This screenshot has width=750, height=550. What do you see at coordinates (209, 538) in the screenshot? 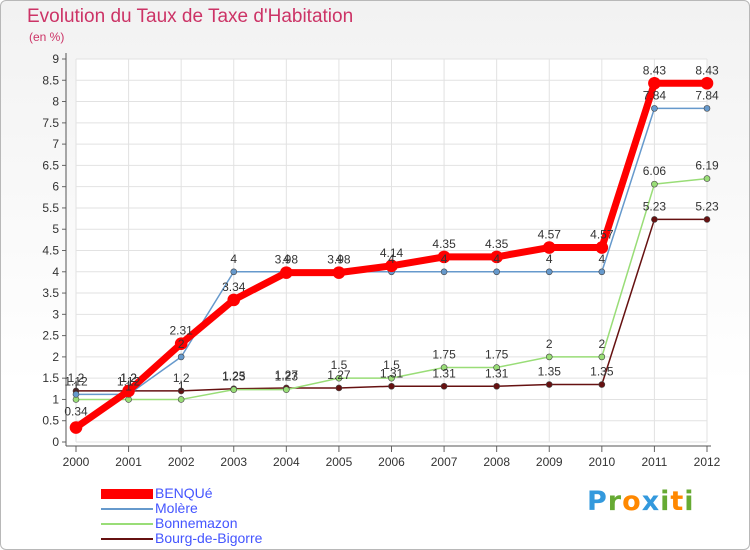
I see `legend-label: Bourg-de-Bigorre` at bounding box center [209, 538].